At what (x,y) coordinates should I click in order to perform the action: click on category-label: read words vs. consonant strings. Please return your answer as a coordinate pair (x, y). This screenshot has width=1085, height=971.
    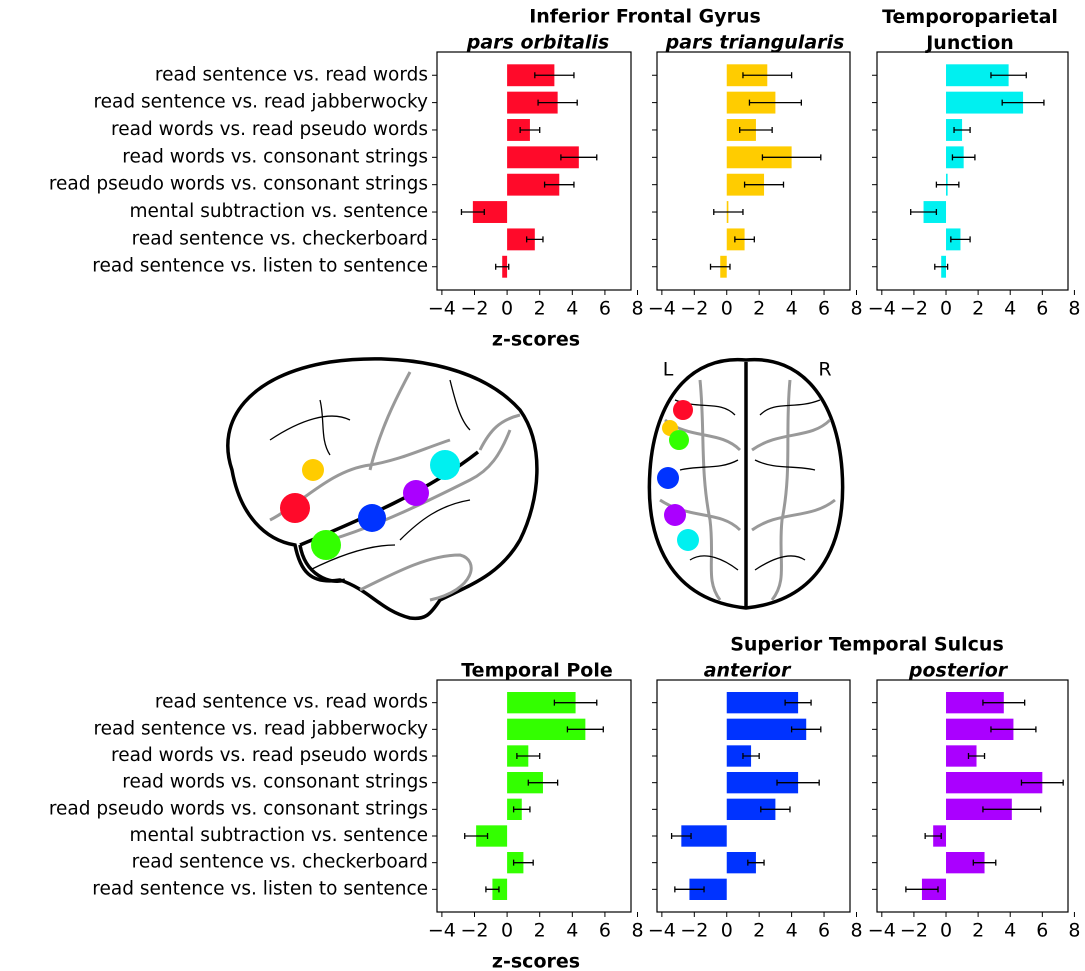
    Looking at the image, I should click on (275, 156).